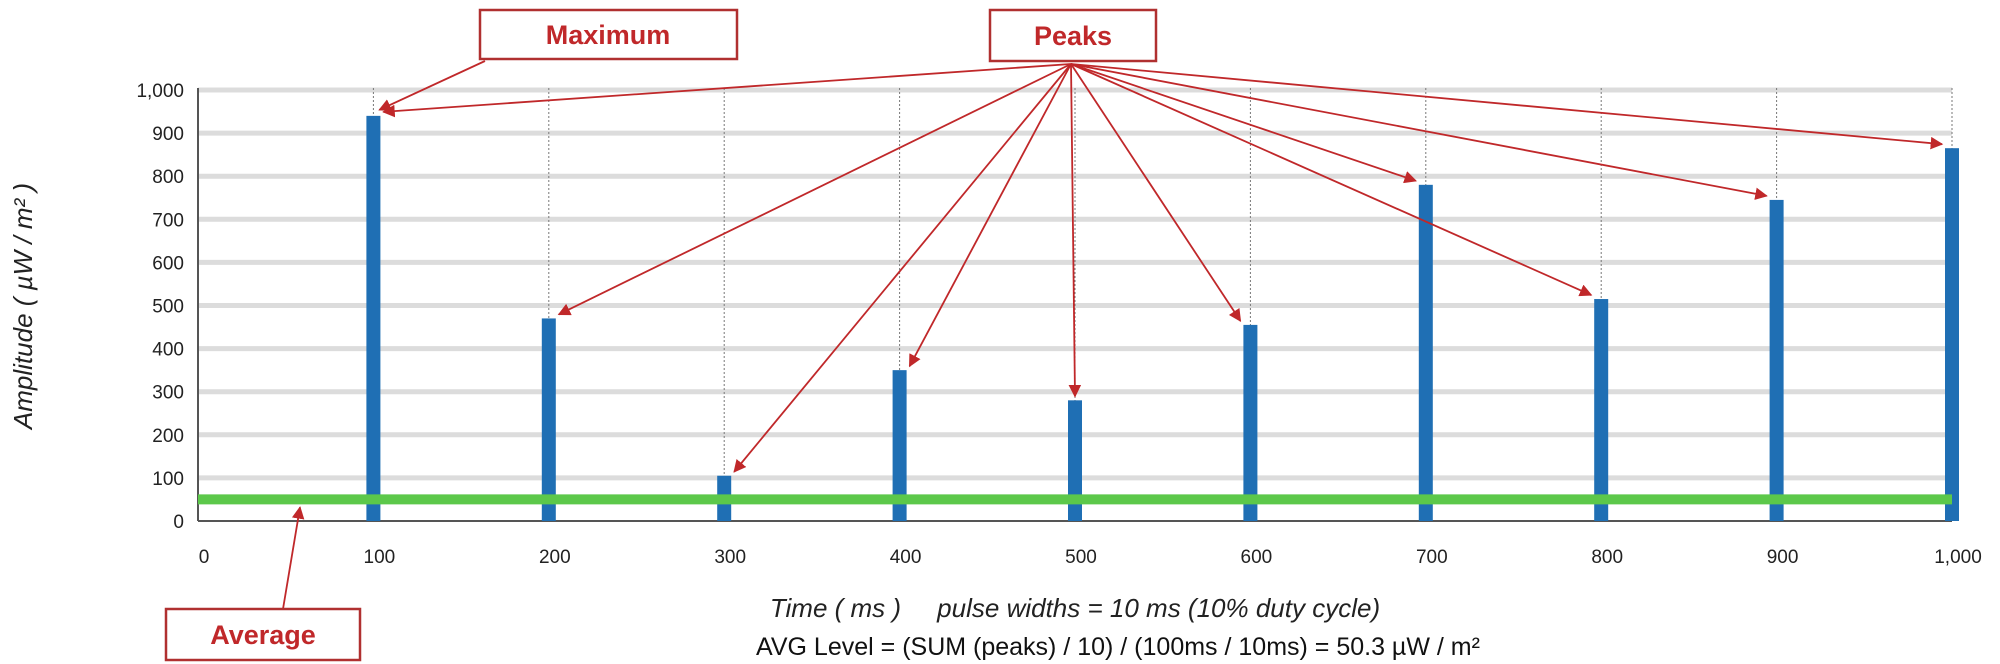 This screenshot has width=2000, height=664. I want to click on y-tick-label: 900, so click(168, 134).